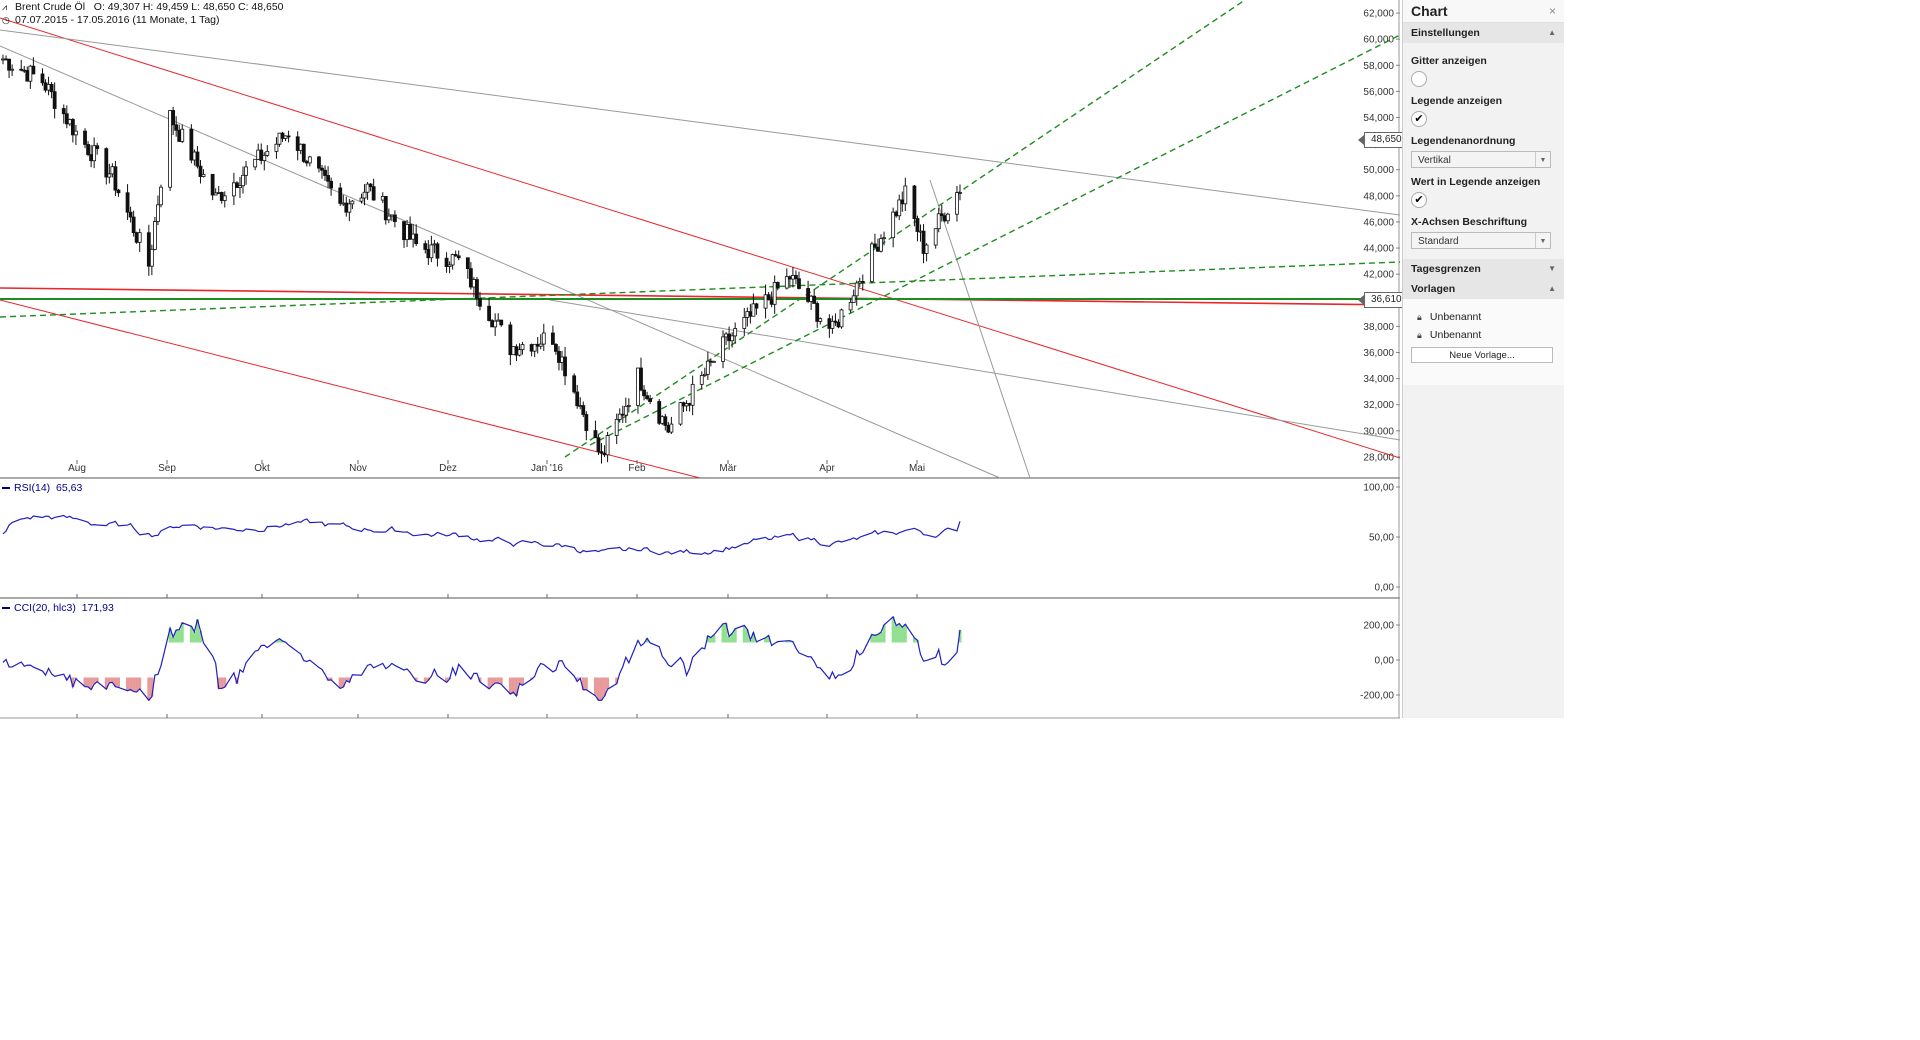 Image resolution: width=1920 pixels, height=1040 pixels. What do you see at coordinates (1419, 119) in the screenshot?
I see `legend-toggle: ✔` at bounding box center [1419, 119].